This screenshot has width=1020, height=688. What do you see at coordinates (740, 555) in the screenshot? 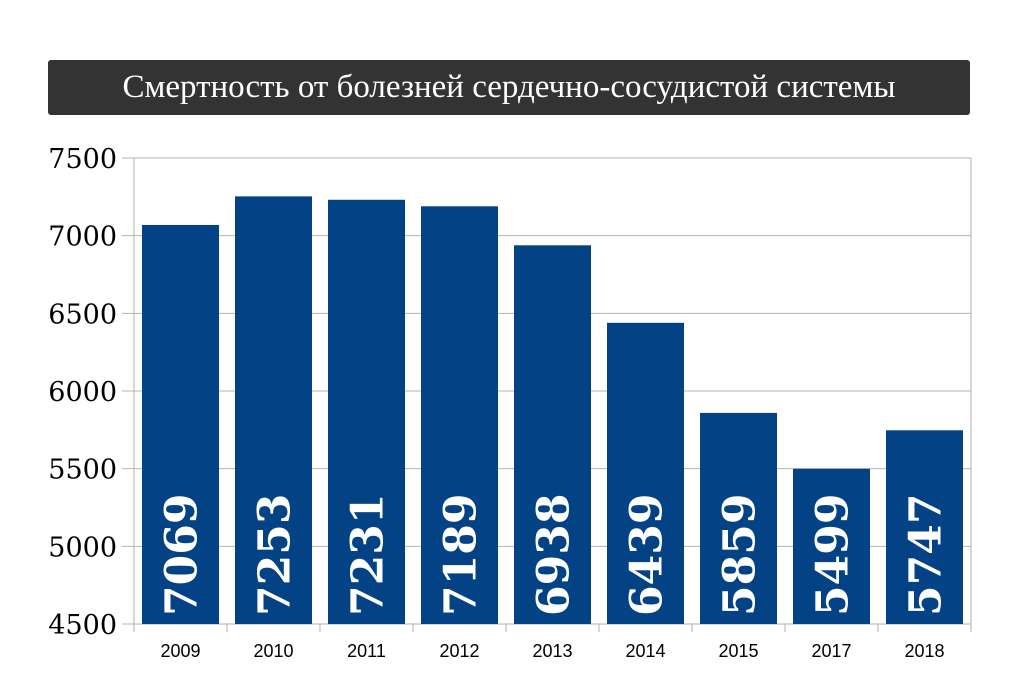
I see `bar-data-label: 5859` at bounding box center [740, 555].